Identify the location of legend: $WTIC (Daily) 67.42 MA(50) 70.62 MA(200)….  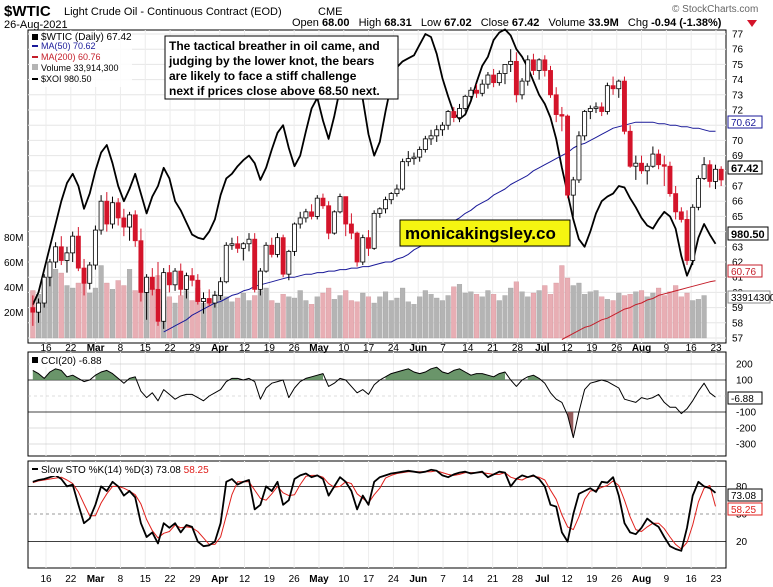
(81, 59).